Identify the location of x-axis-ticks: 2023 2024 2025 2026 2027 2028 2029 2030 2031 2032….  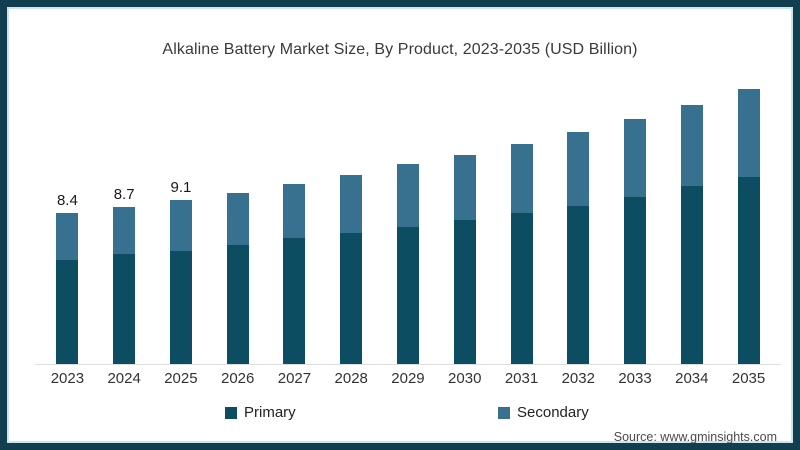
(408, 378).